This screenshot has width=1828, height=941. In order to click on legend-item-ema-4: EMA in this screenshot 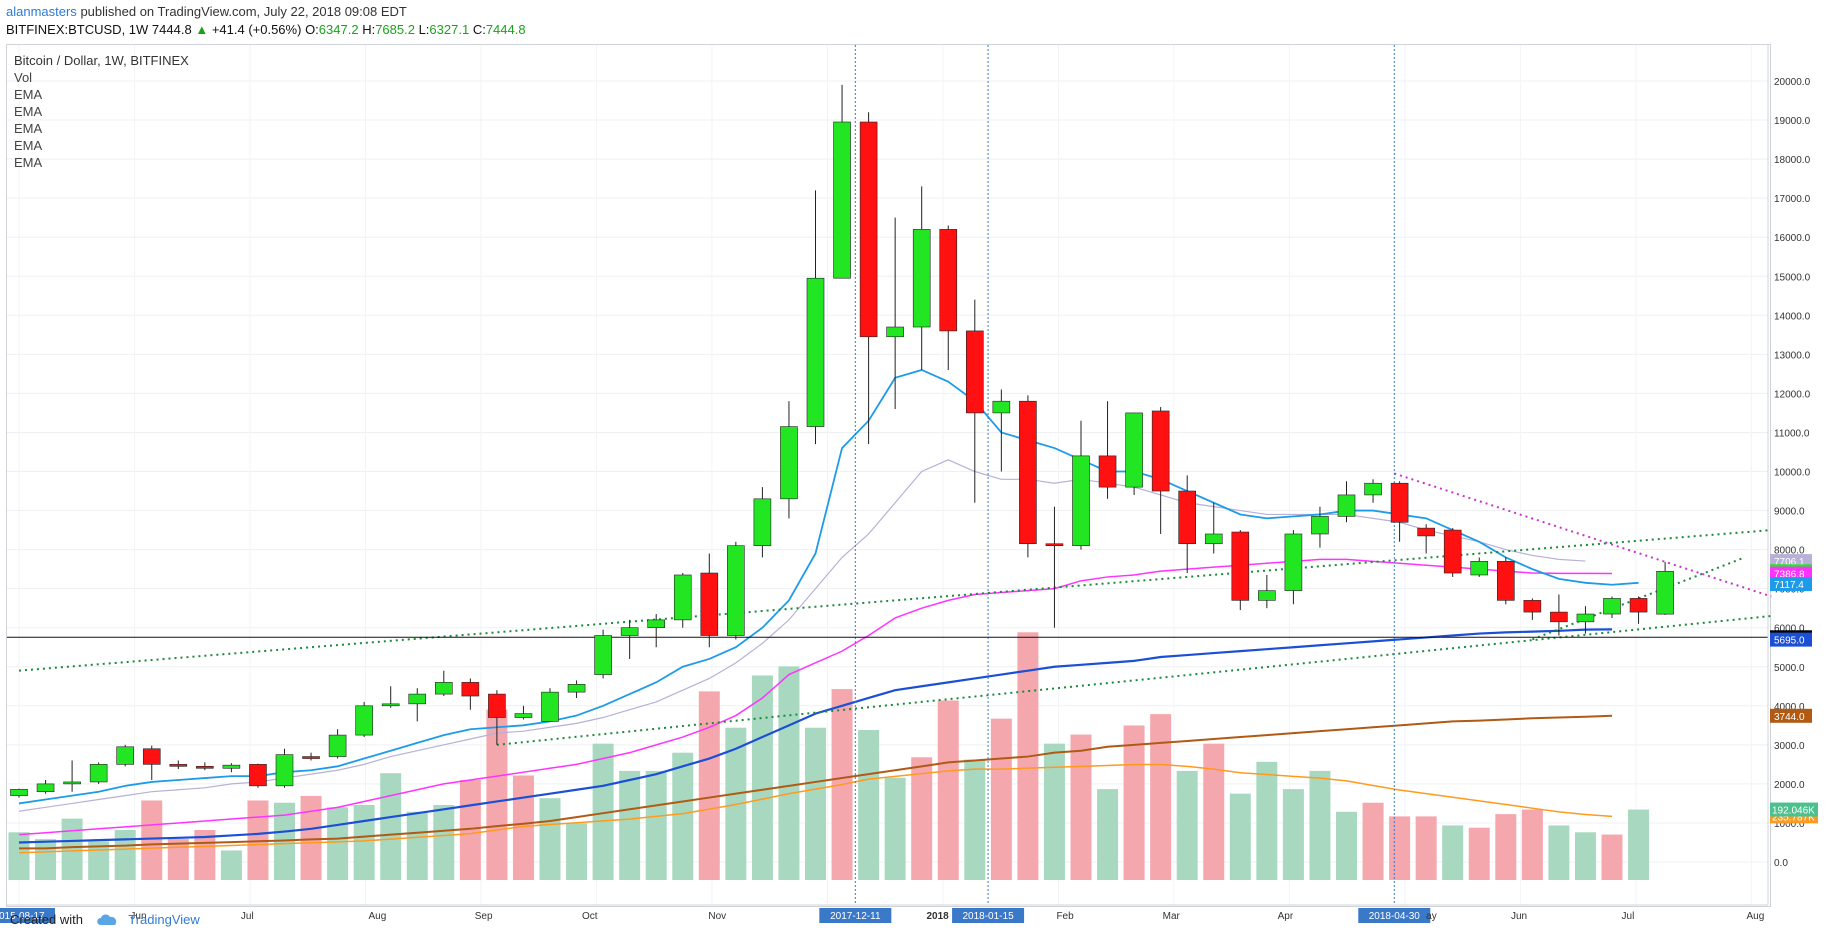, I will do `click(28, 145)`.